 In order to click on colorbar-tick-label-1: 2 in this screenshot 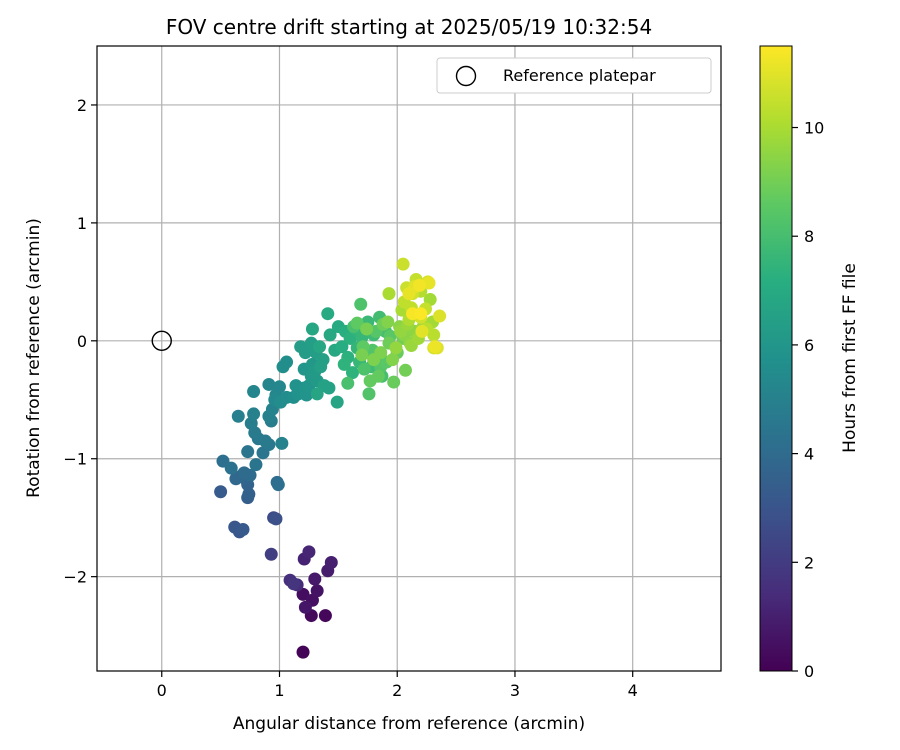, I will do `click(809, 562)`.